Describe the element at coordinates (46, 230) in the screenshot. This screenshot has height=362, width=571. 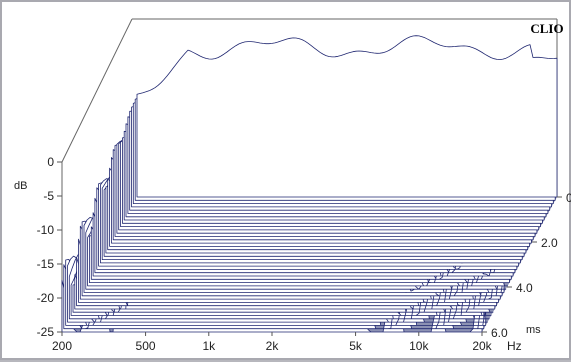
I see `y-tick-label: -10` at that location.